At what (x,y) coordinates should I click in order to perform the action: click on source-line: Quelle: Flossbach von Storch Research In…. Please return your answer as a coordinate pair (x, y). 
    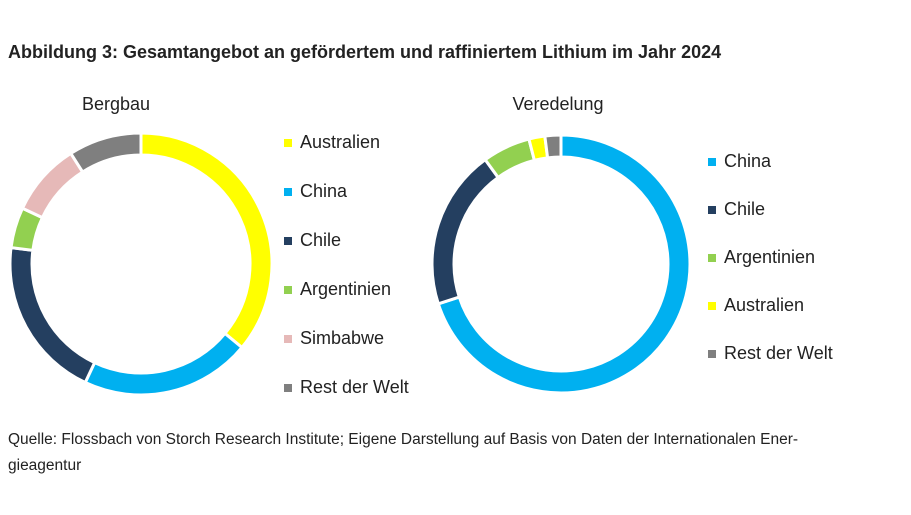
    Looking at the image, I should click on (403, 439).